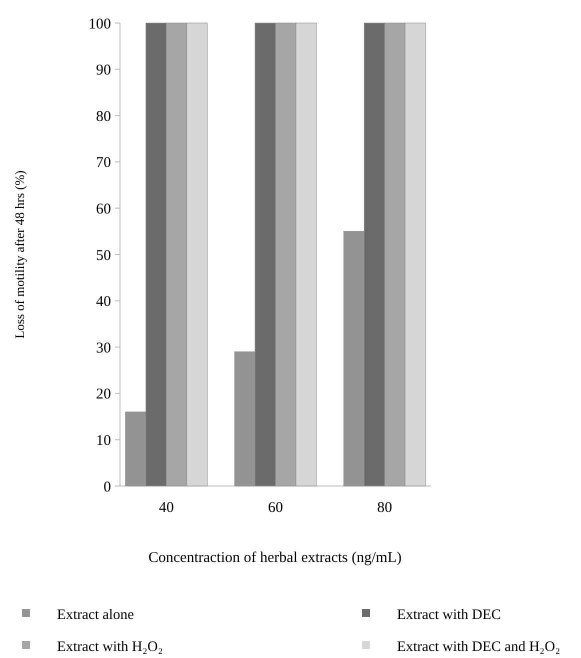  Describe the element at coordinates (103, 394) in the screenshot. I see `y-tick-label: 20` at that location.